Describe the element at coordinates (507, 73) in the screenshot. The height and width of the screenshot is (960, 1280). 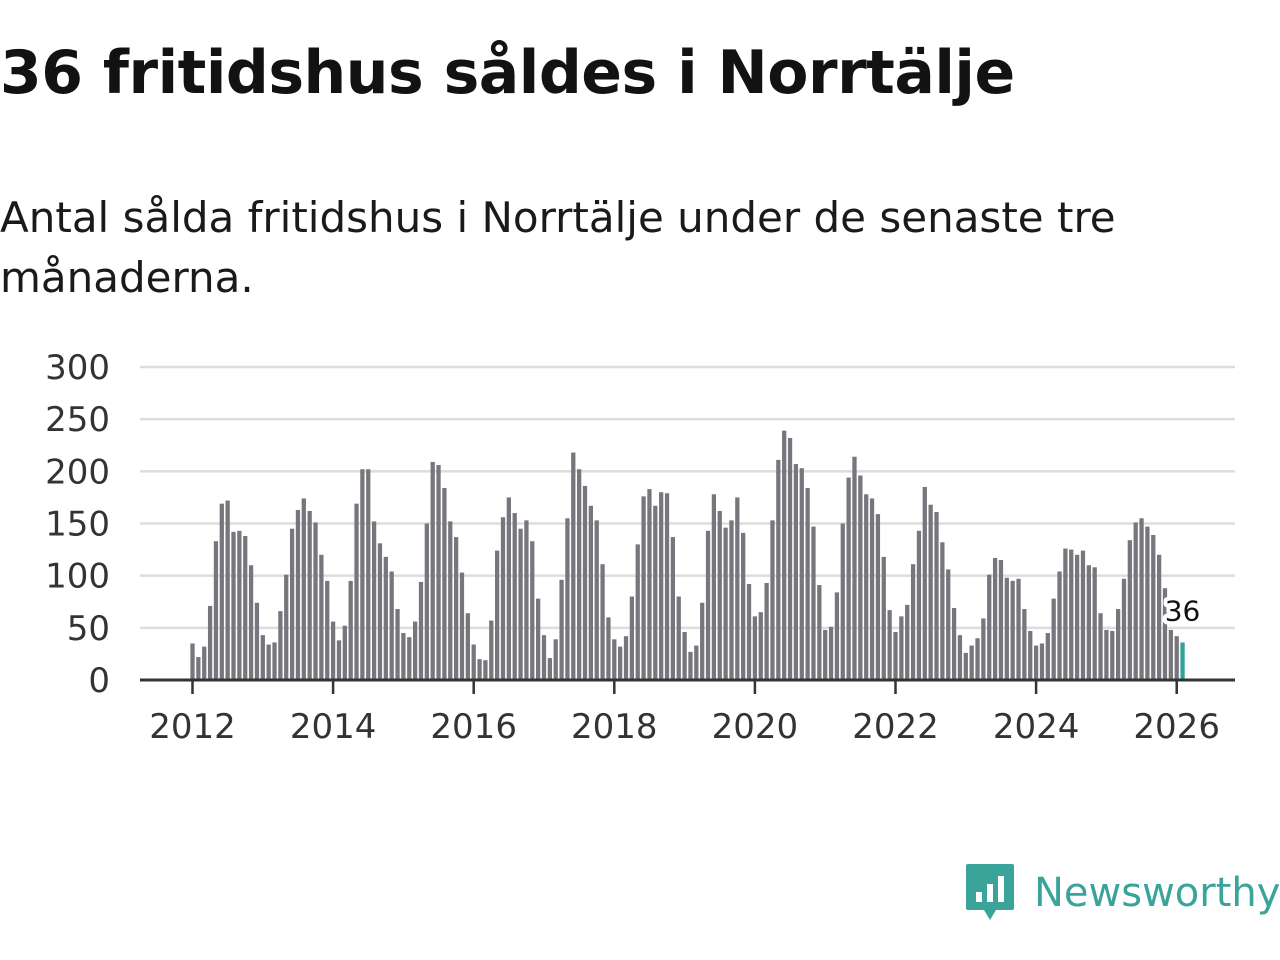
I see `chart-title: 36 fritidshus såldes i Norrtälje` at that location.